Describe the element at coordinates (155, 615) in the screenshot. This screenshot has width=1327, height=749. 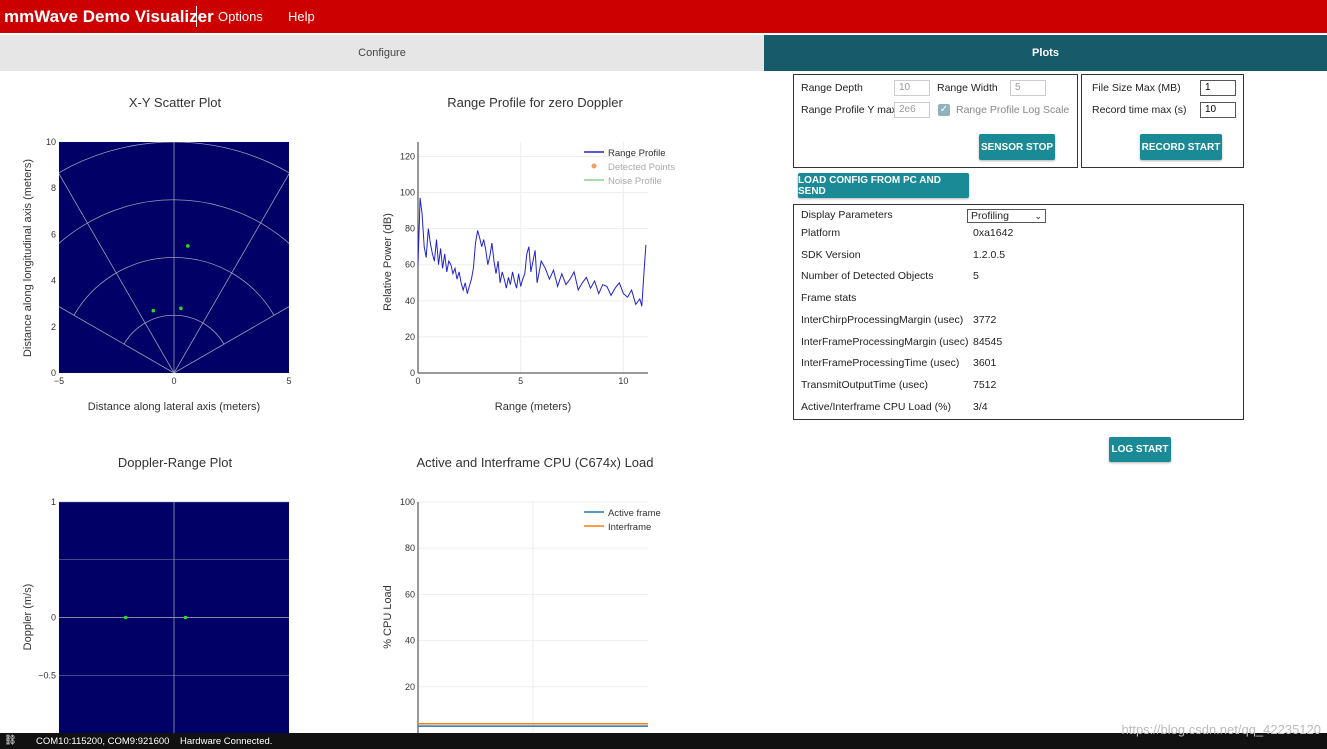
I see `doppler-range-chart: 1 0 −0.5 Doppler (m/s)` at that location.